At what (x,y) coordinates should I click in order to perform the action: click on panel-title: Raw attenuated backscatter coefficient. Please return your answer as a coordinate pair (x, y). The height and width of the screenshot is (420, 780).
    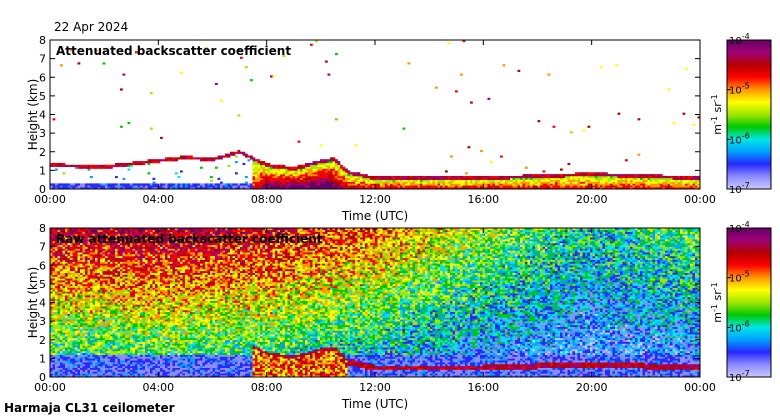
    Looking at the image, I should click on (189, 239).